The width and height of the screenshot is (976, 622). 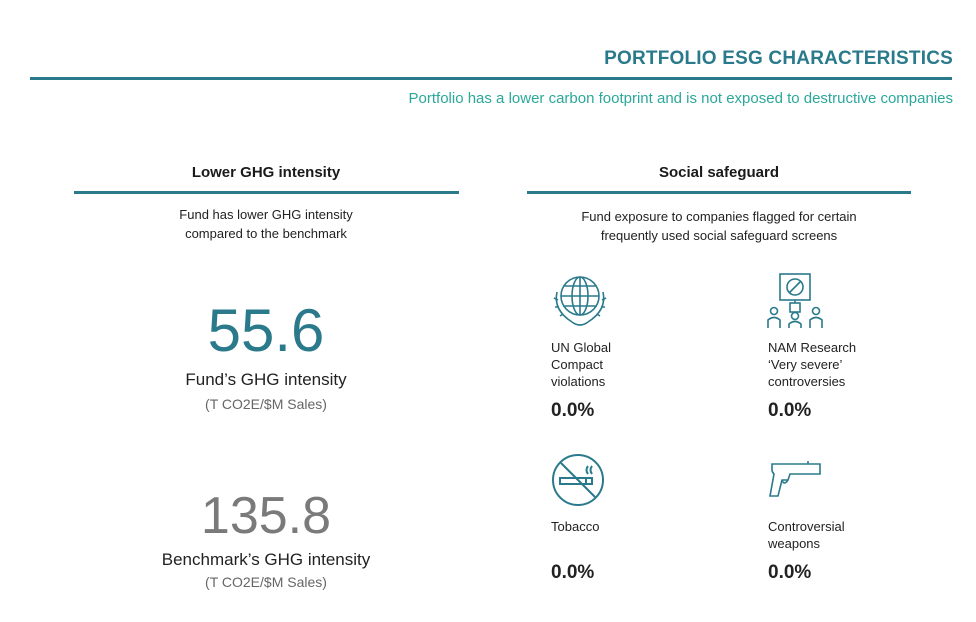 I want to click on nam-research-label: NAM Research ‘Very severe’ controversies, so click(x=828, y=364).